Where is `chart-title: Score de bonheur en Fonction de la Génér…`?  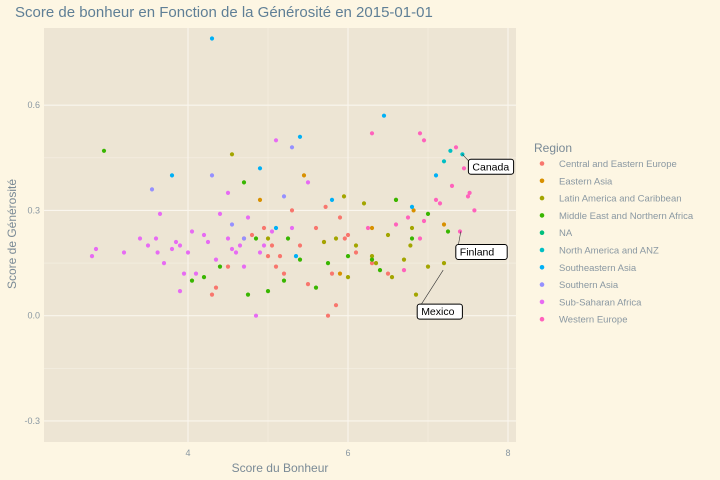
chart-title: Score de bonheur en Fonction de la Génér… is located at coordinates (224, 12).